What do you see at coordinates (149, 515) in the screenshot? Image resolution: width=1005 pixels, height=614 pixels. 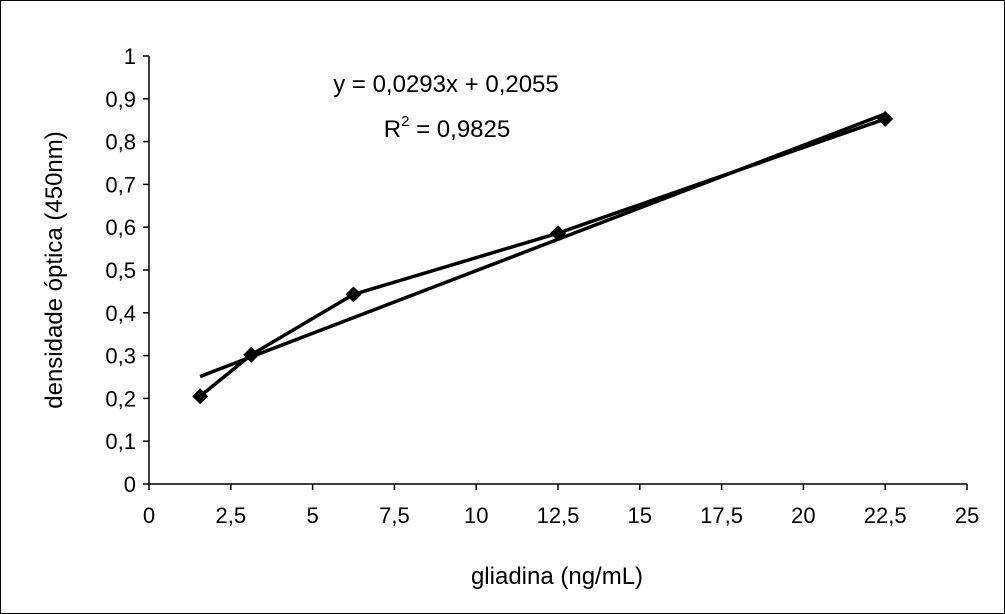 I see `x-tick-label: 0` at bounding box center [149, 515].